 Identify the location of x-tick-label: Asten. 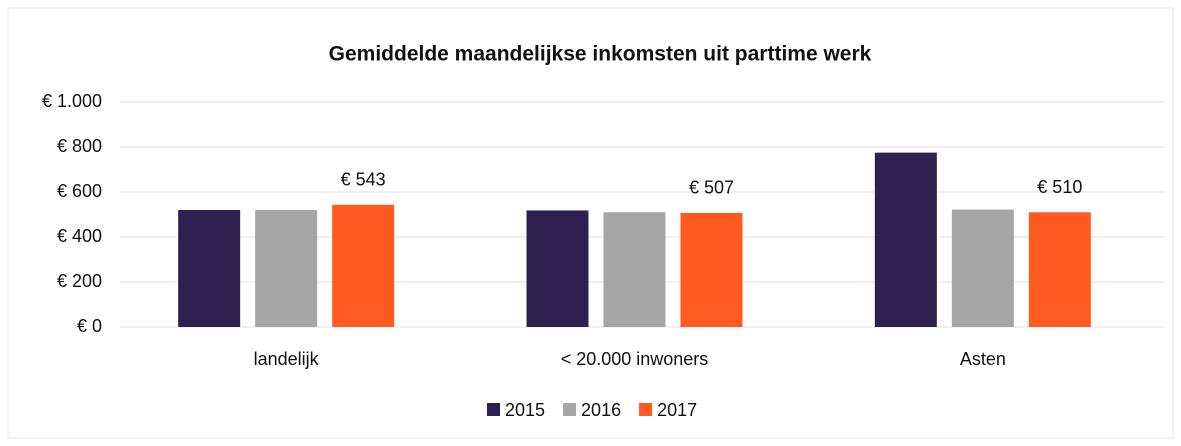
(983, 359).